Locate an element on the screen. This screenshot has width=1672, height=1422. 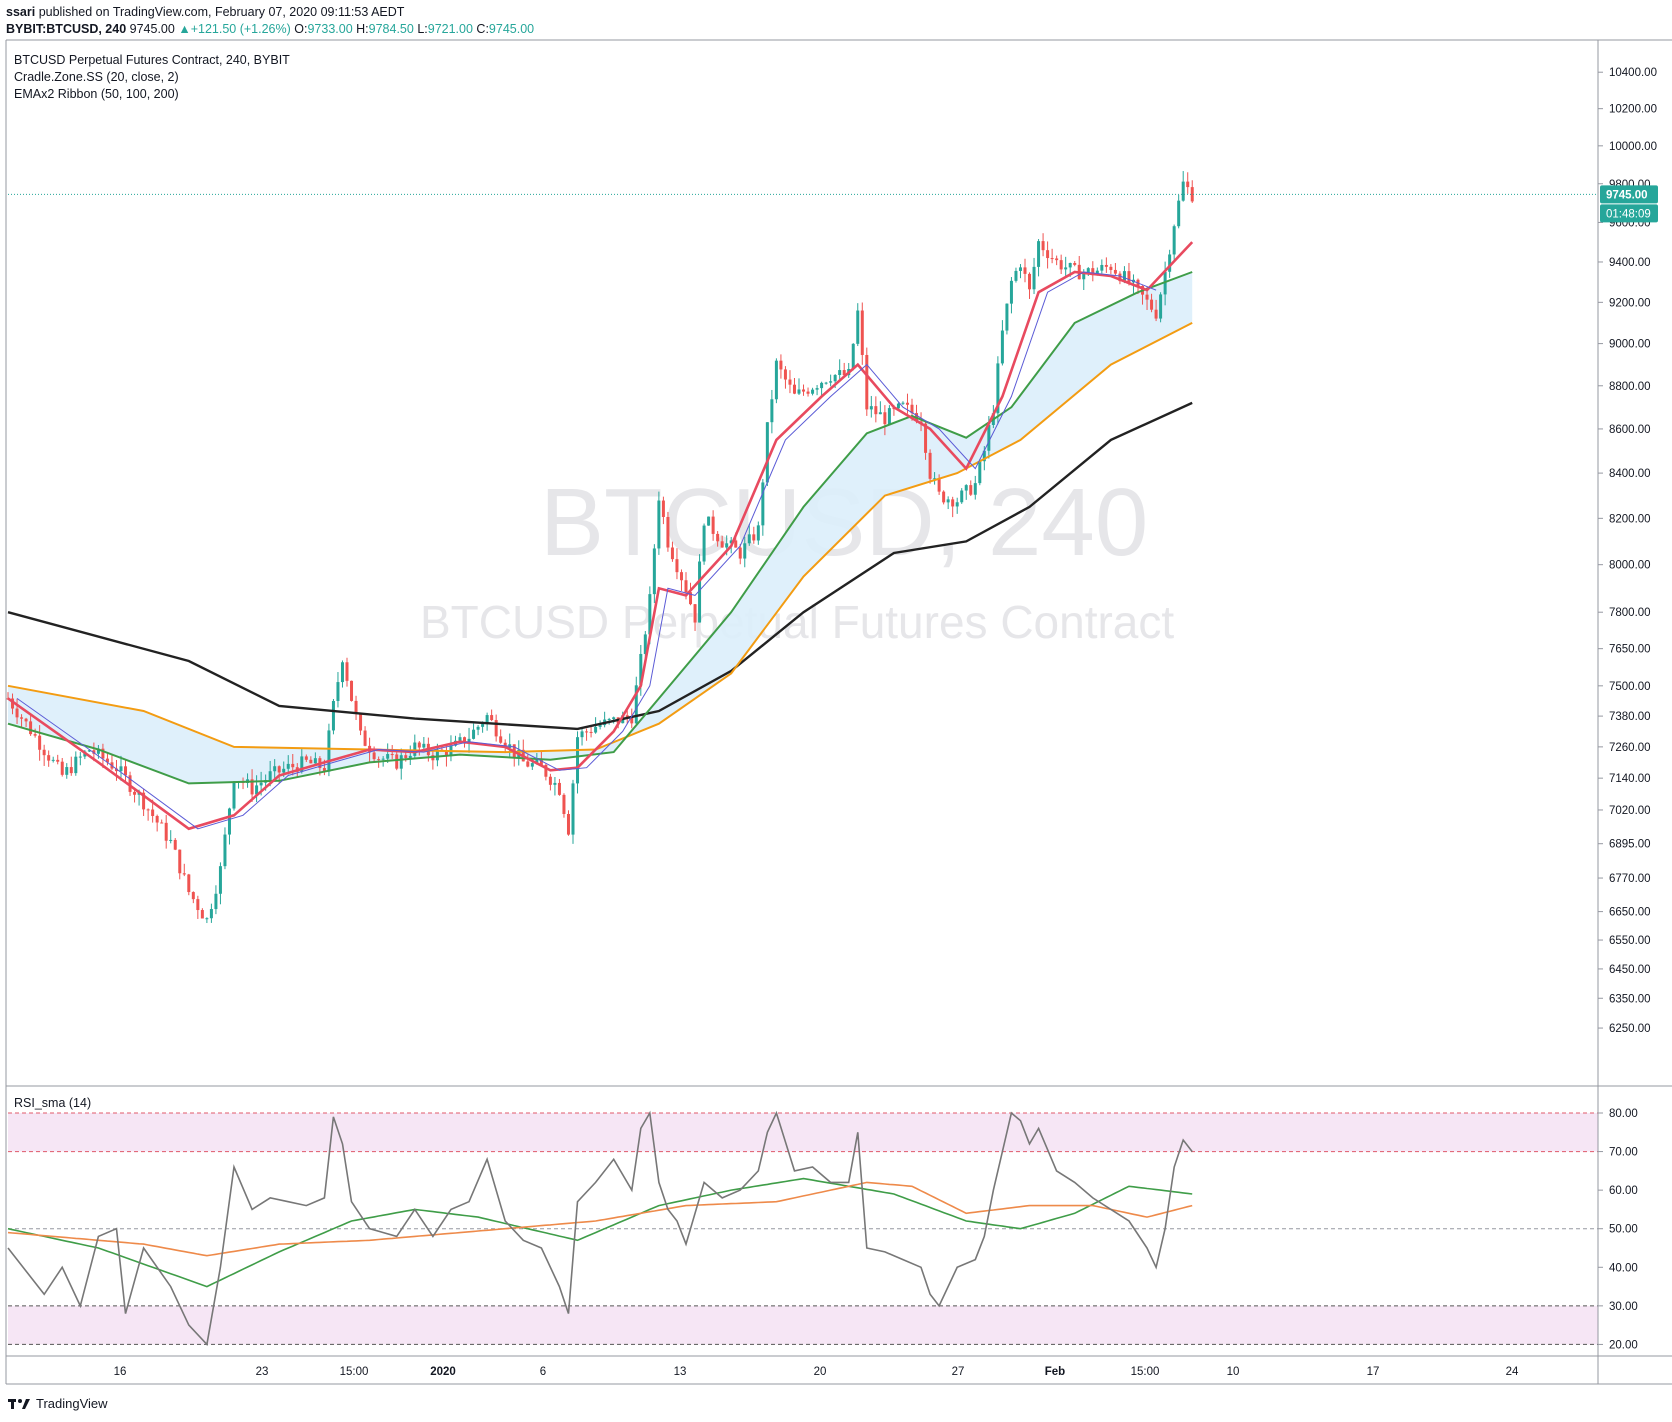
time-axis: 16 23 15:00 2020 6 13 20 27 Feb 15:00 10 17 24 is located at coordinates (816, 1372).